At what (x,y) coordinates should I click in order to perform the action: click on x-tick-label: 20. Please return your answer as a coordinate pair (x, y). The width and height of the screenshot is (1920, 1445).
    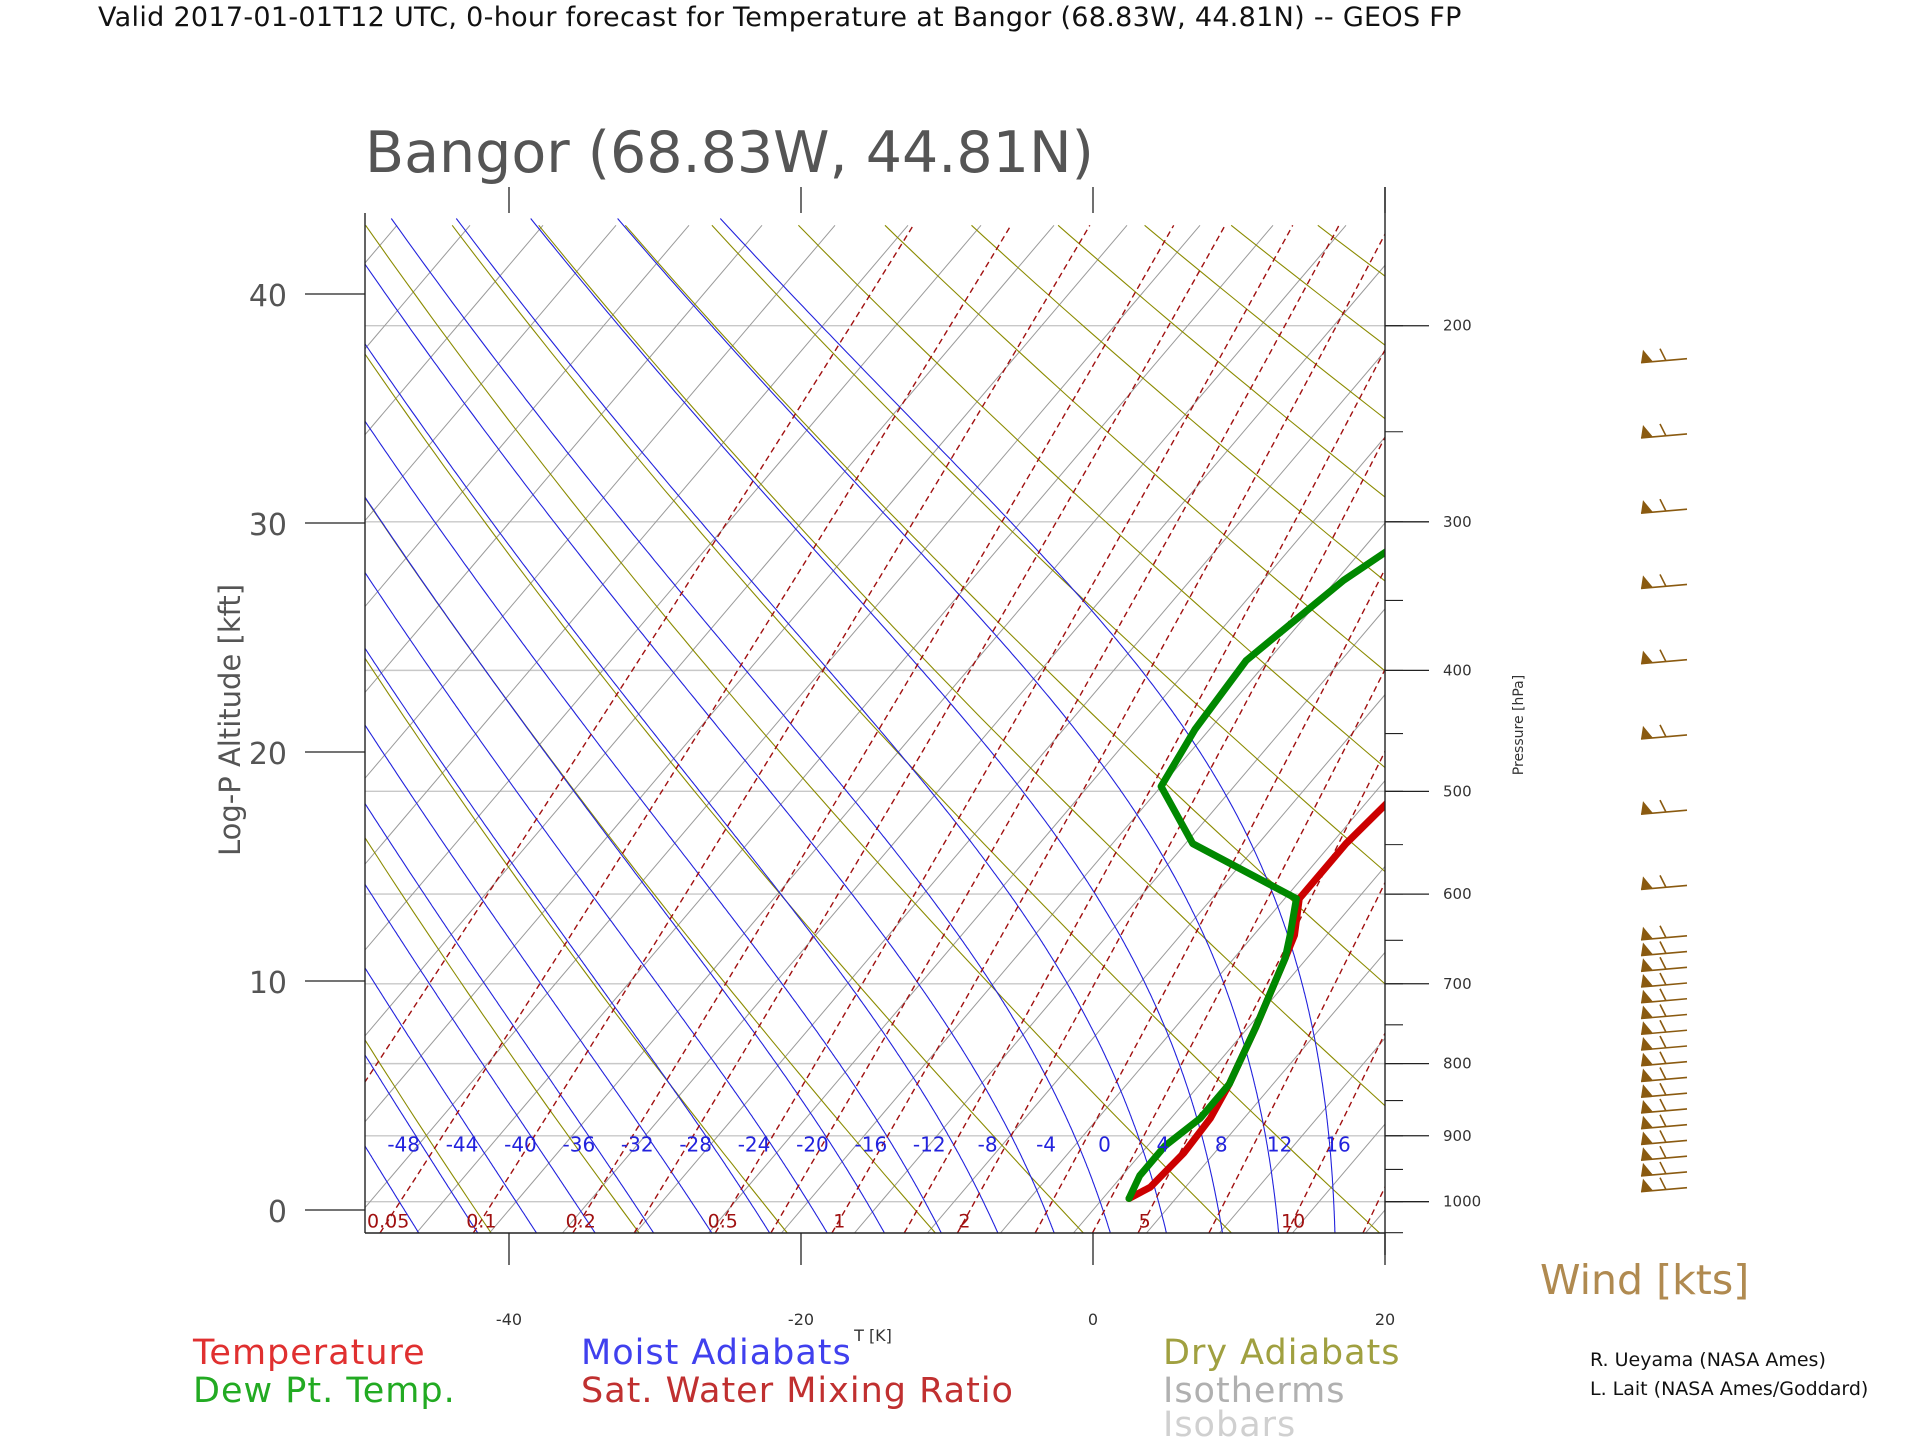
    Looking at the image, I should click on (1385, 1319).